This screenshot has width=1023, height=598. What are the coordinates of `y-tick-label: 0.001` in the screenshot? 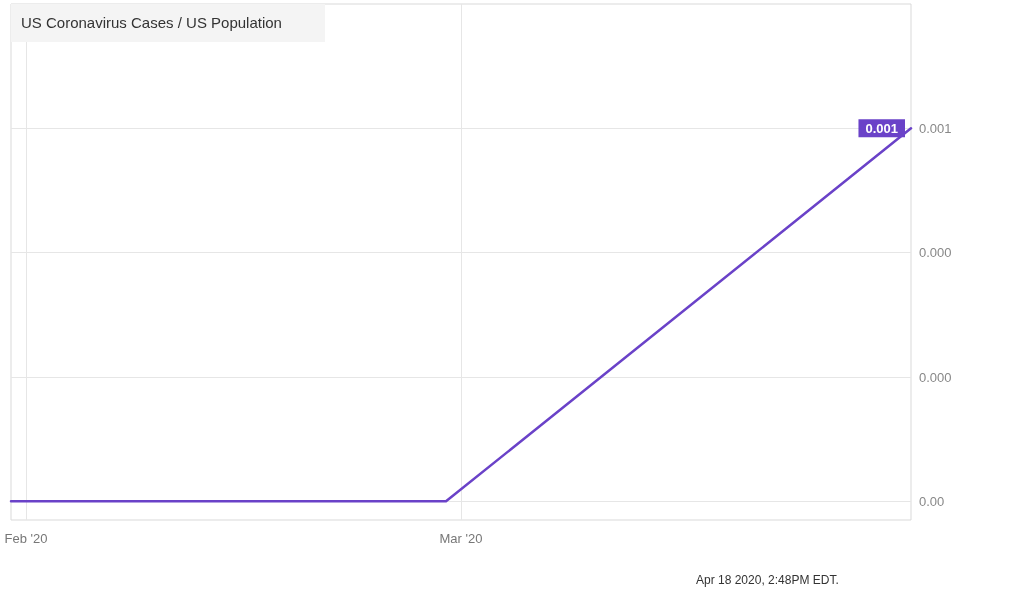 It's located at (935, 128).